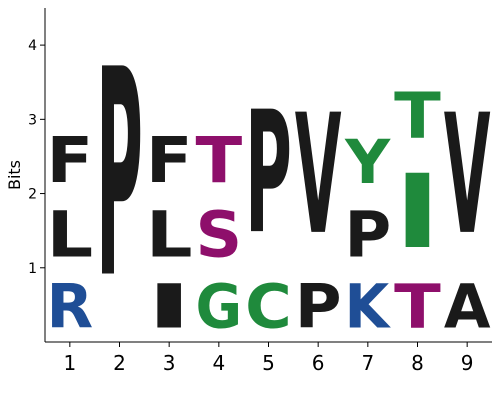 The width and height of the screenshot is (500, 400). I want to click on x-tick-label: 8, so click(417, 363).